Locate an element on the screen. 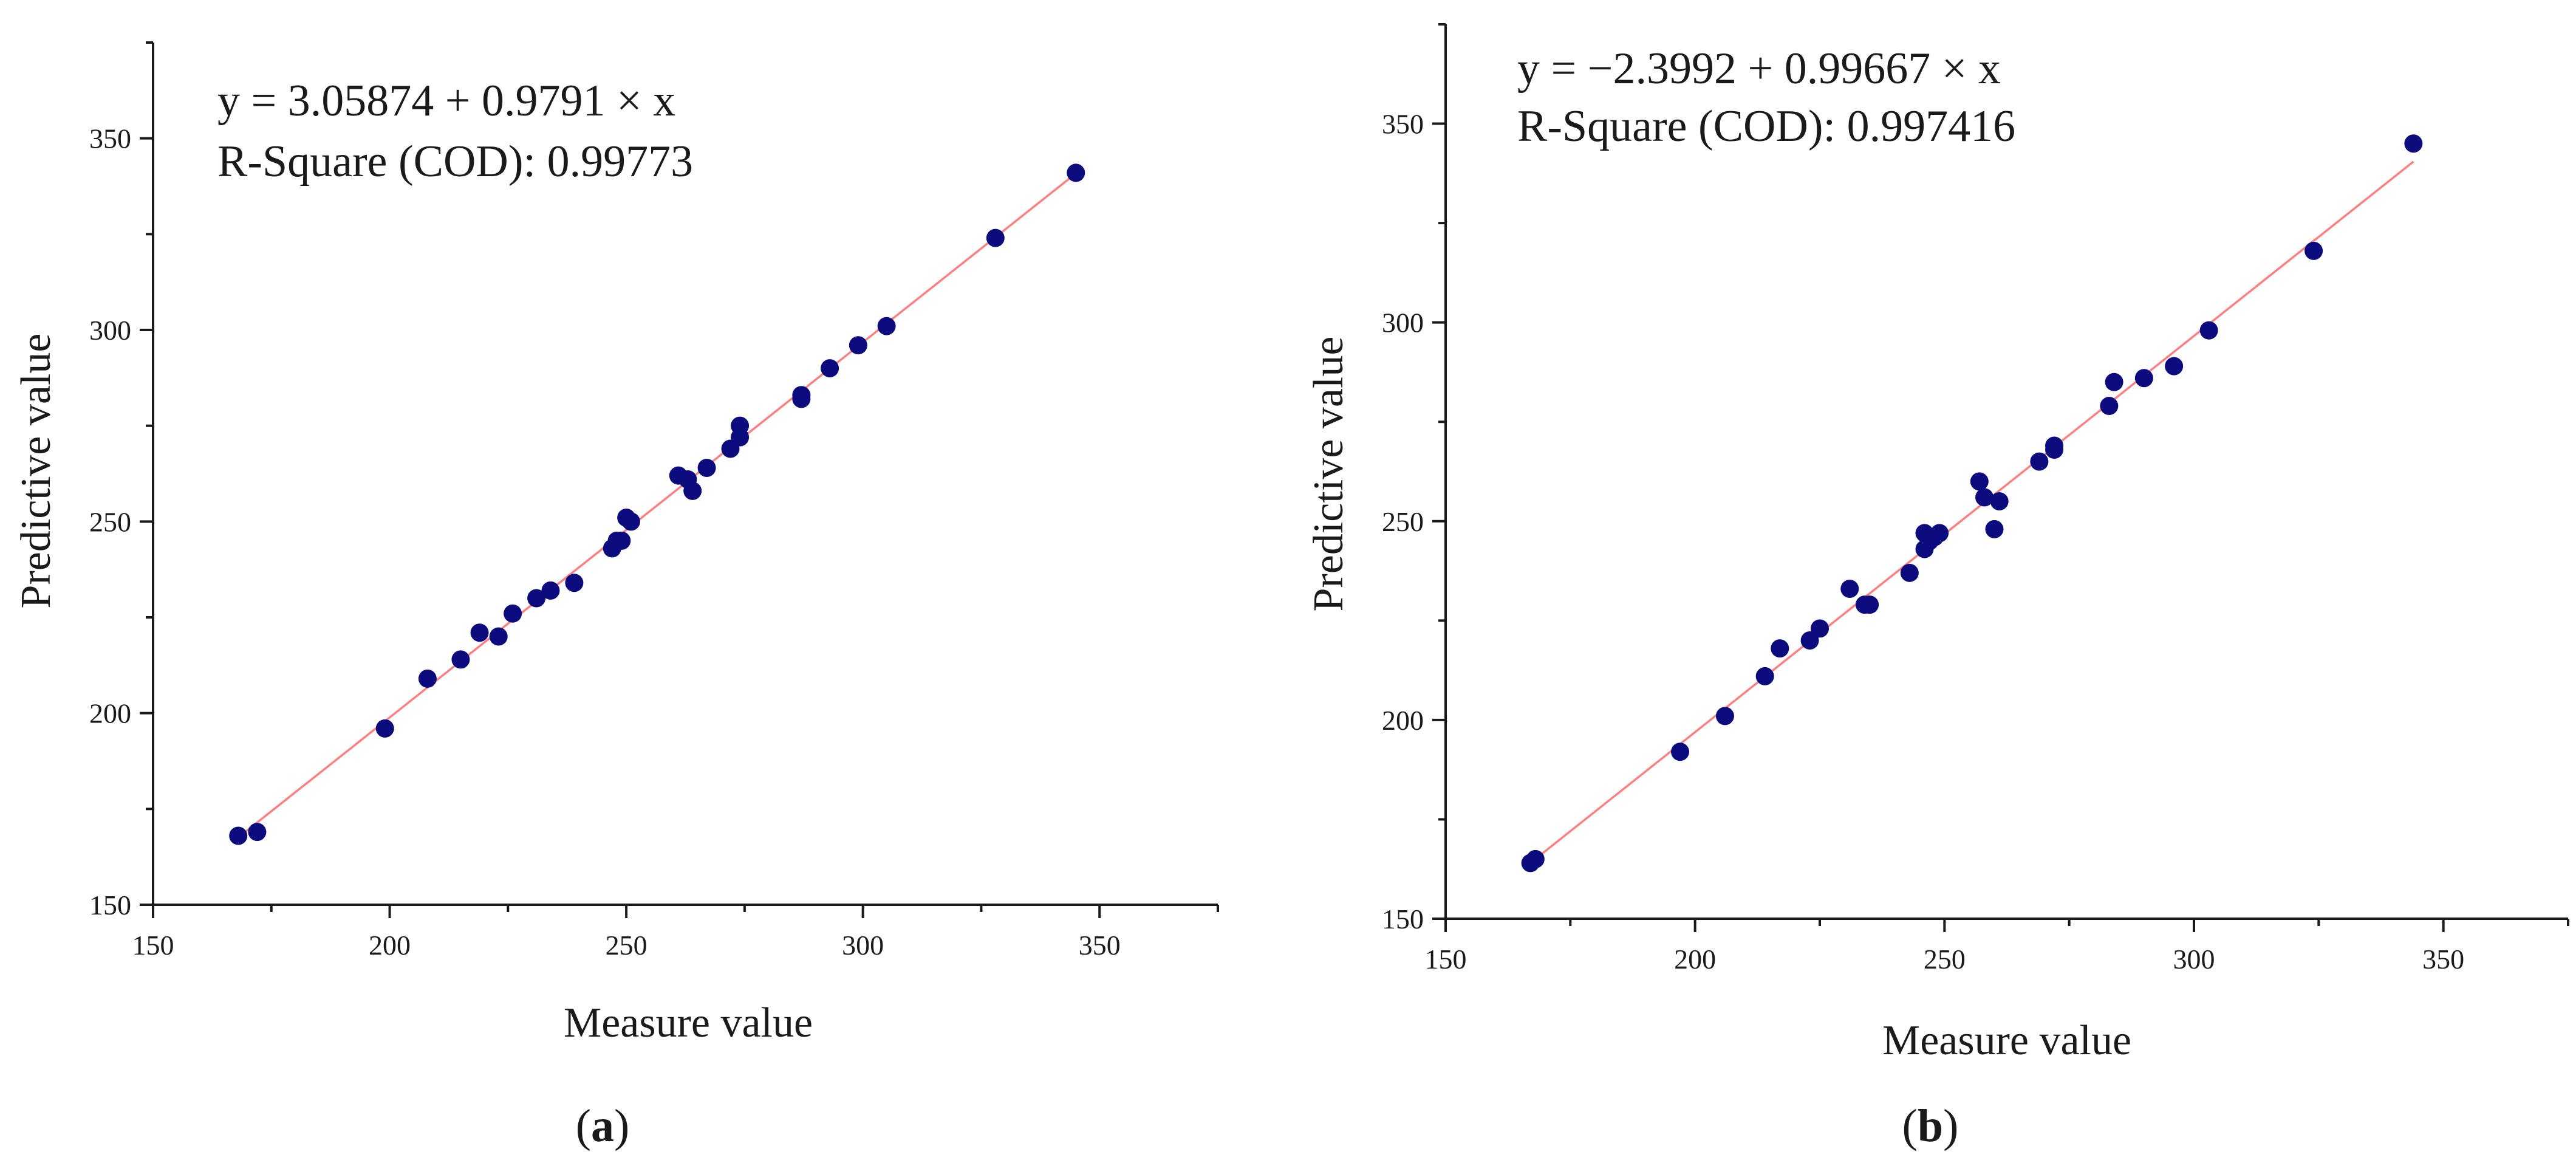  x-tick-labels-a: 150 200 250 300 350 is located at coordinates (626, 945).